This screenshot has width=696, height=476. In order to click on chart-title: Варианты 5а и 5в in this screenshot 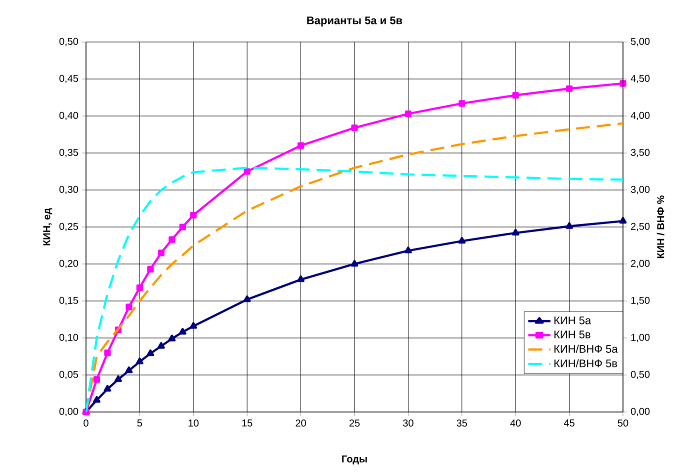, I will do `click(354, 21)`.